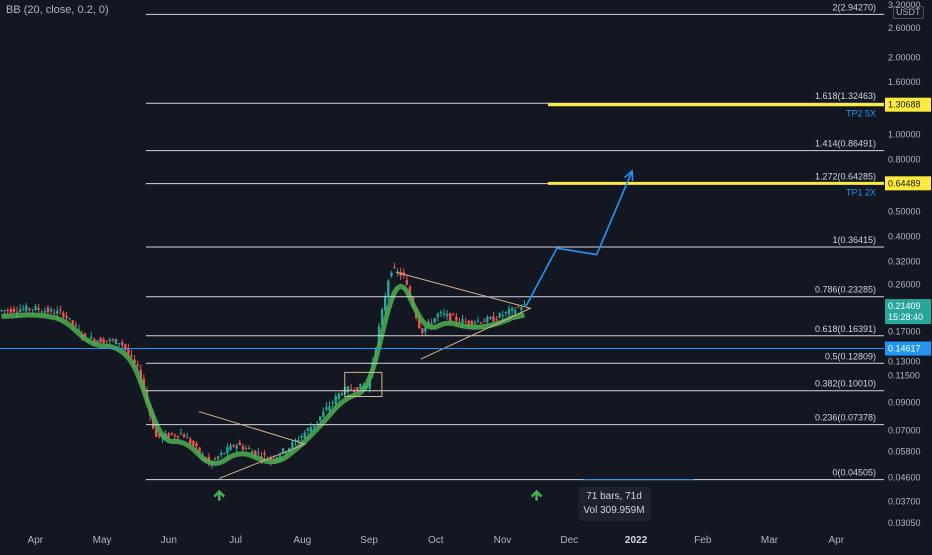 Image resolution: width=932 pixels, height=555 pixels. Describe the element at coordinates (614, 496) in the screenshot. I see `tooltip-bars: 71 bars, 71d` at that location.